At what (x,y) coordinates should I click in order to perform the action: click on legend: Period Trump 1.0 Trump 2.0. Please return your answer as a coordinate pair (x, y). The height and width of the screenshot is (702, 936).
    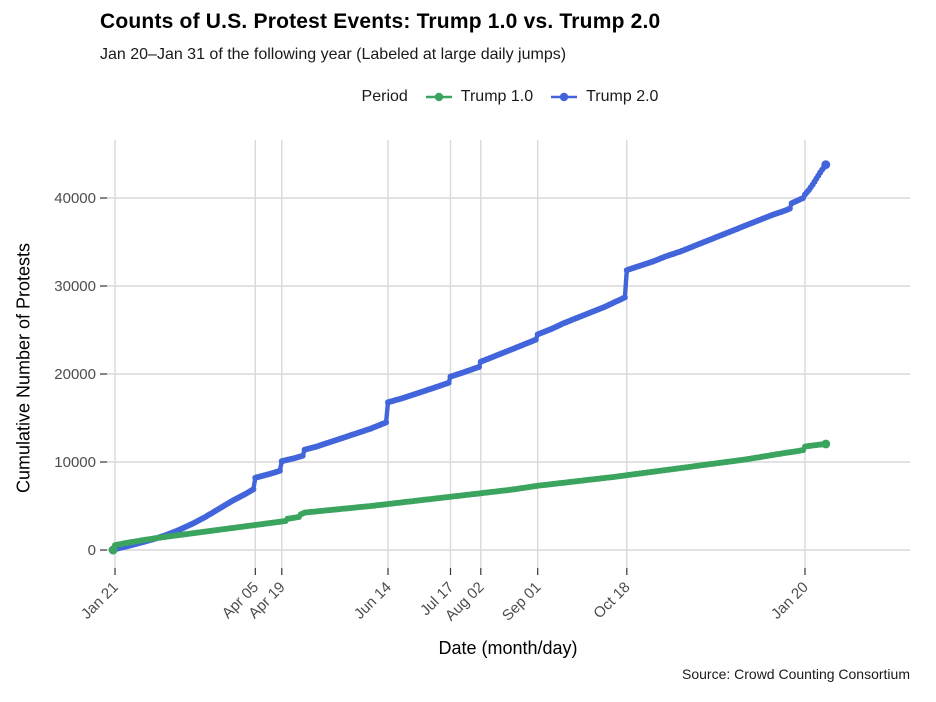
    Looking at the image, I should click on (489, 97).